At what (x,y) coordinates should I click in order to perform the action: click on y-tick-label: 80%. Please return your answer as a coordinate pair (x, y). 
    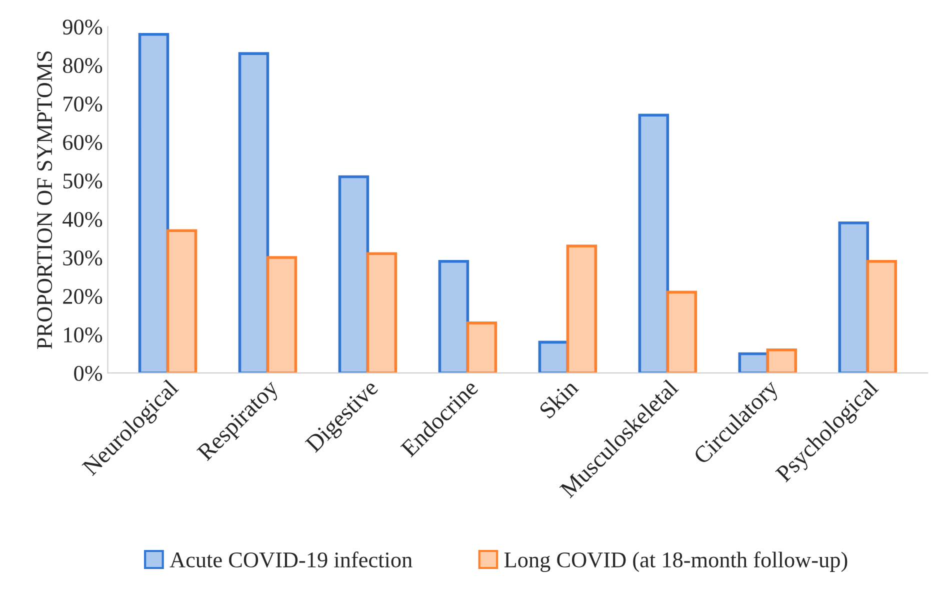
    Looking at the image, I should click on (82, 66).